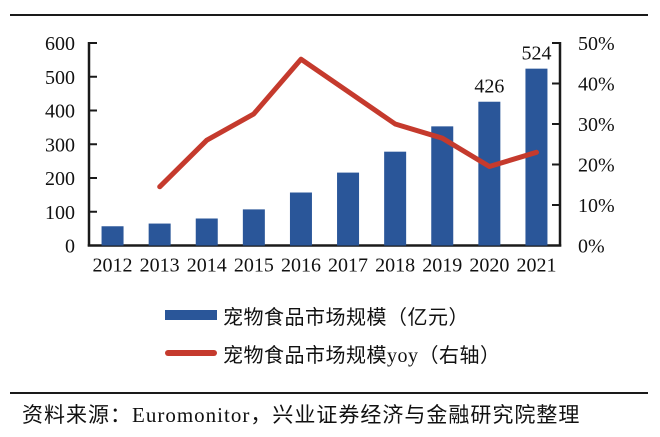  I want to click on x-axis-tick-label: 2014, so click(207, 266).